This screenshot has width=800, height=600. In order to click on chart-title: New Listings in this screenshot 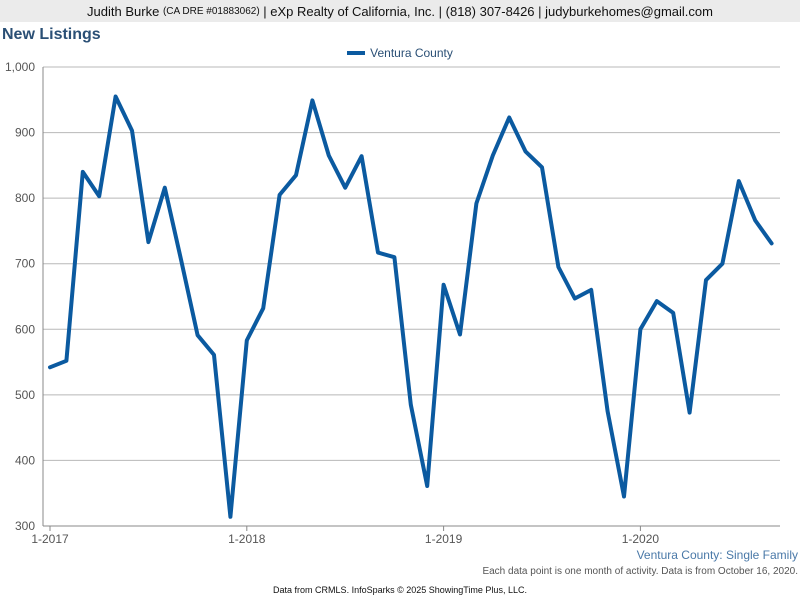, I will do `click(51, 34)`.